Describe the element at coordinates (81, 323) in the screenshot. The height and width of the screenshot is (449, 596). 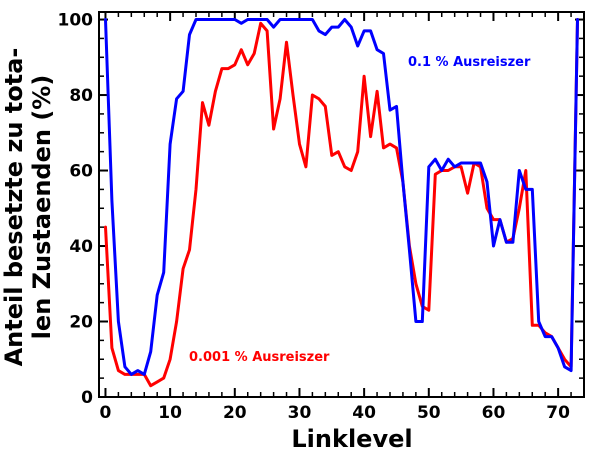
I see `y-tick-label: 20` at that location.